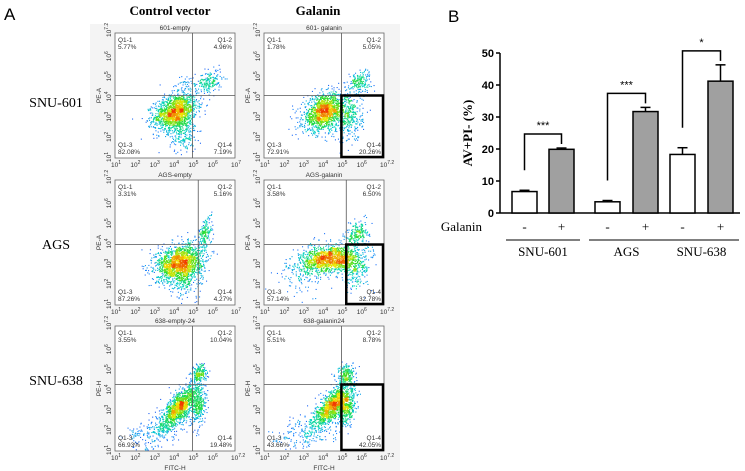 Image resolution: width=745 pixels, height=471 pixels. Describe the element at coordinates (108, 76) in the screenshot. I see `y-tick-label: 10⁵` at that location.